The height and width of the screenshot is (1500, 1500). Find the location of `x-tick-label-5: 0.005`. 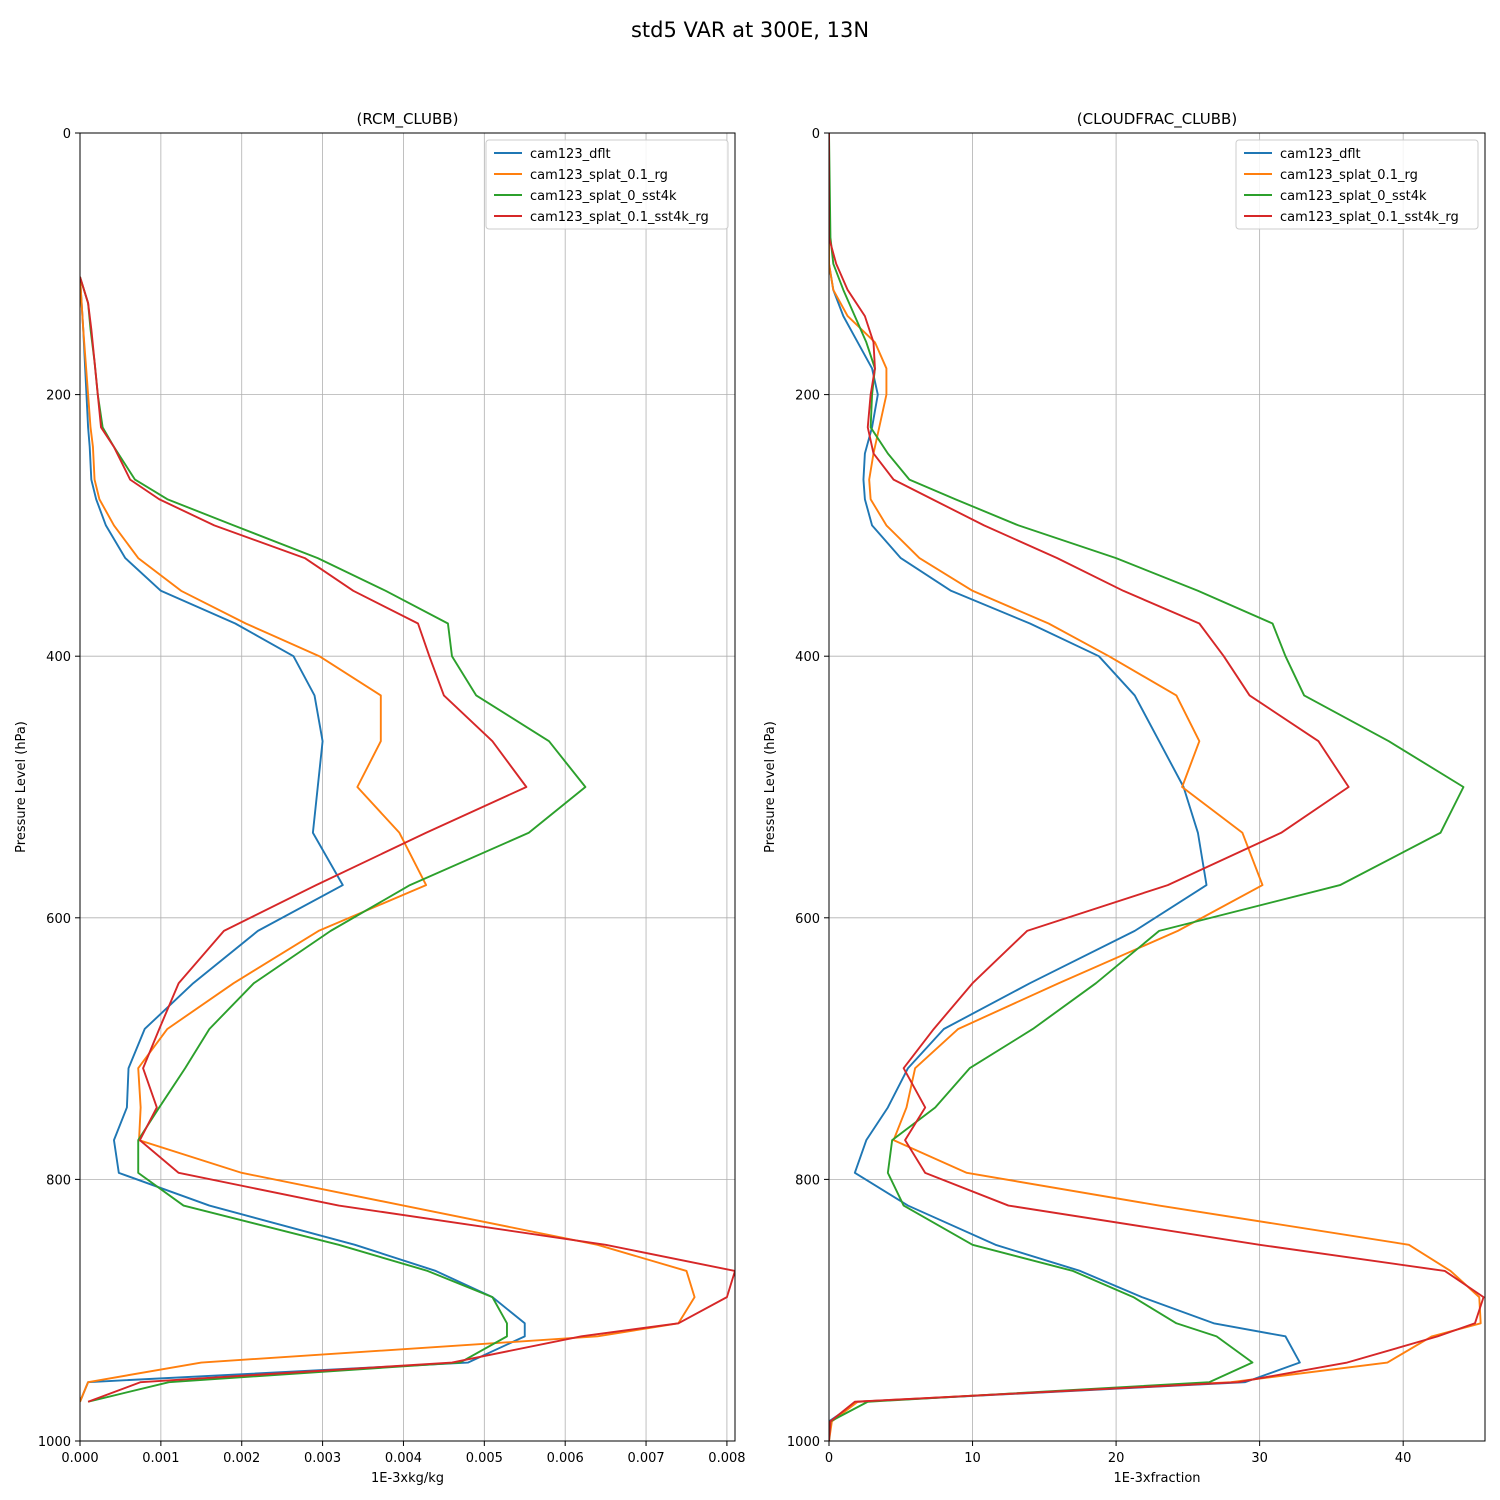

x-tick-label-5: 0.005 is located at coordinates (484, 1458).